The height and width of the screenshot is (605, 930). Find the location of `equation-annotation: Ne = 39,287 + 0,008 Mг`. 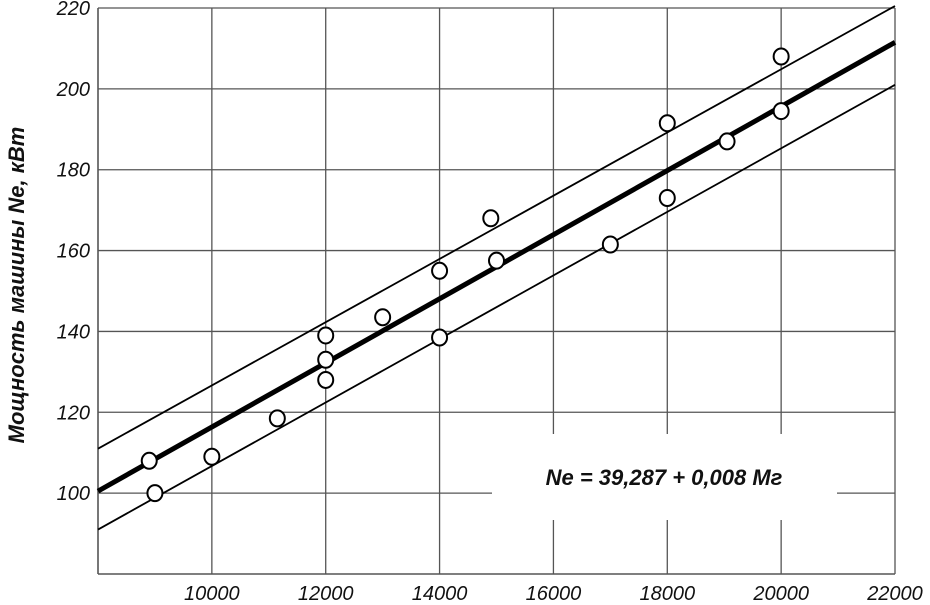

equation-annotation: Ne = 39,287 + 0,008 Mг is located at coordinates (664, 477).